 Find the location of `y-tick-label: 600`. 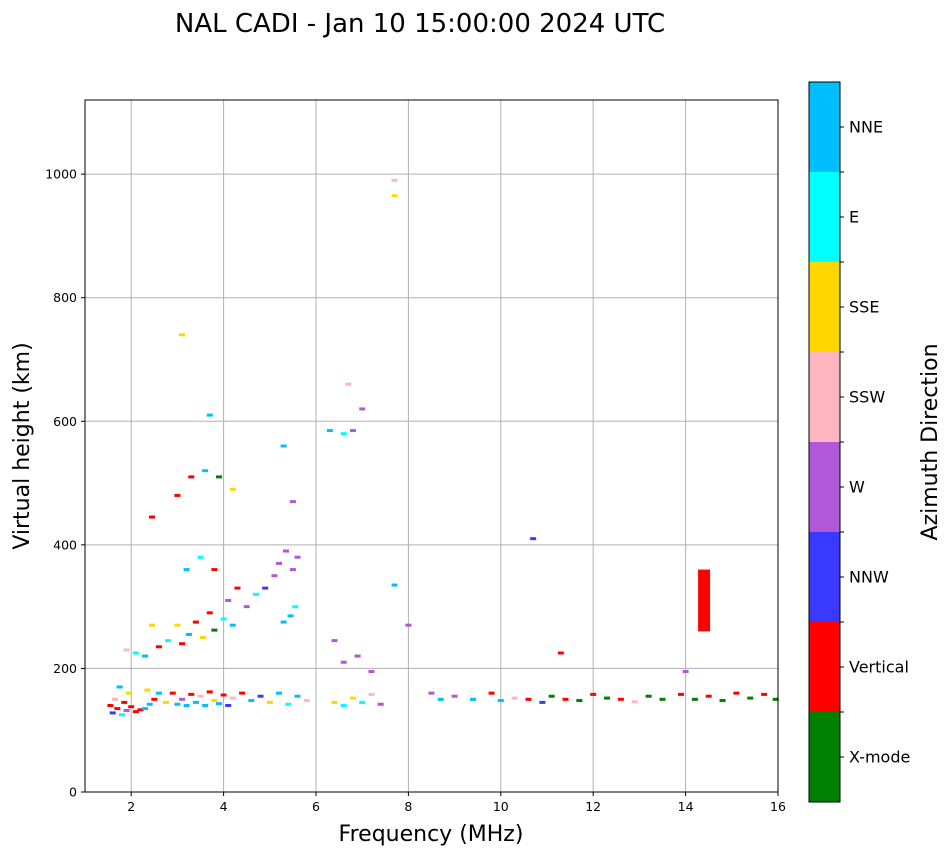

y-tick-label: 600 is located at coordinates (65, 421).